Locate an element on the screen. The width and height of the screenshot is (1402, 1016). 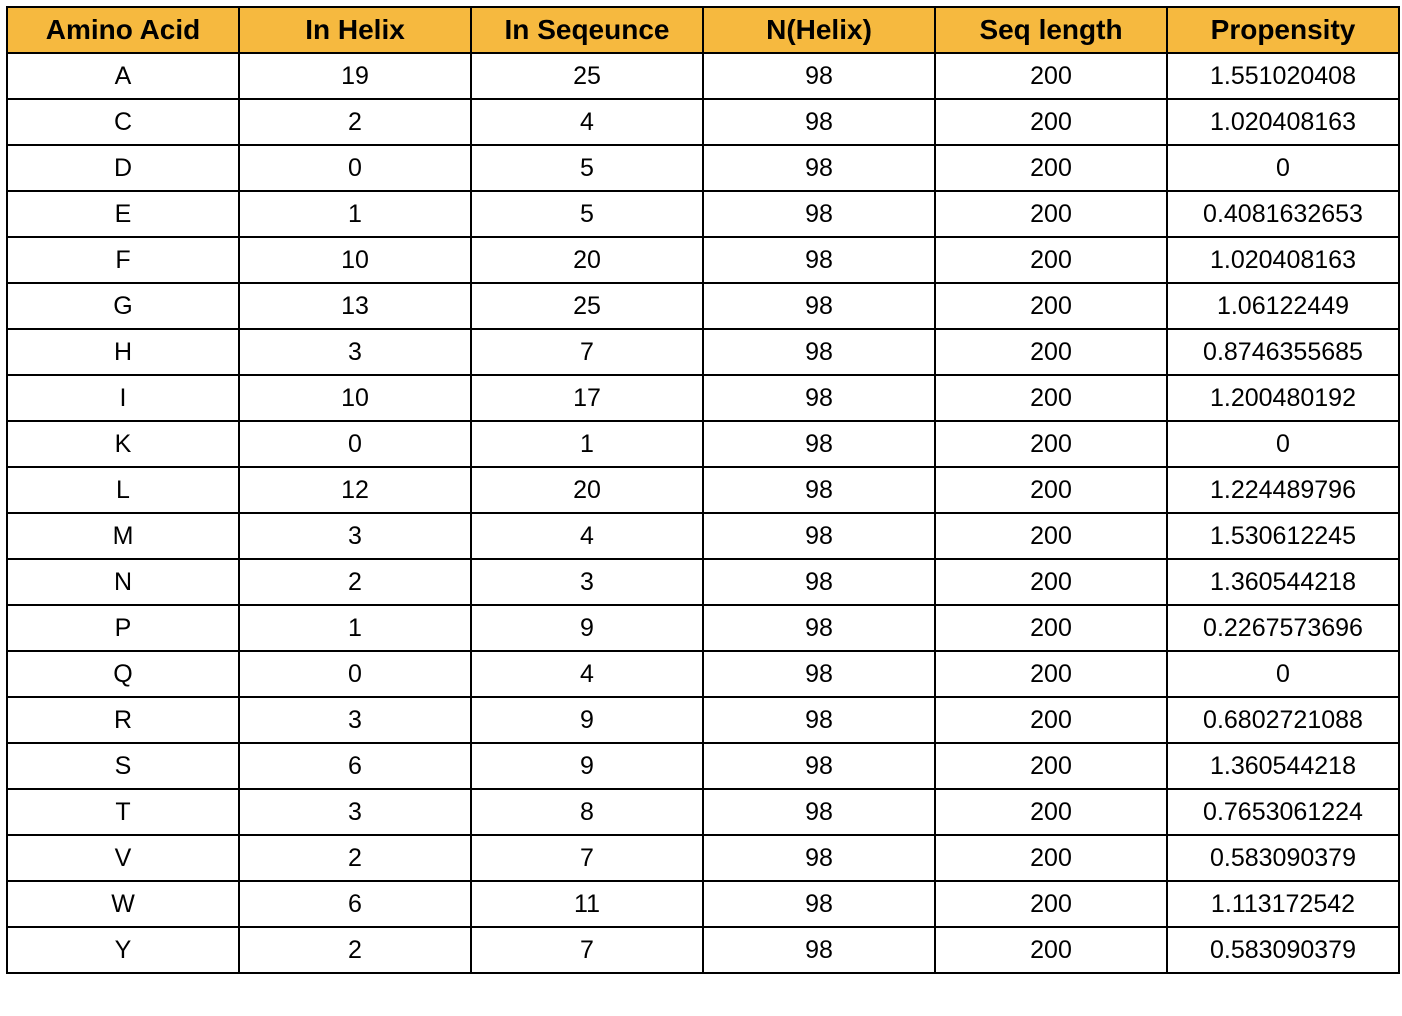
cell-amino-acid: G is located at coordinates (123, 306).